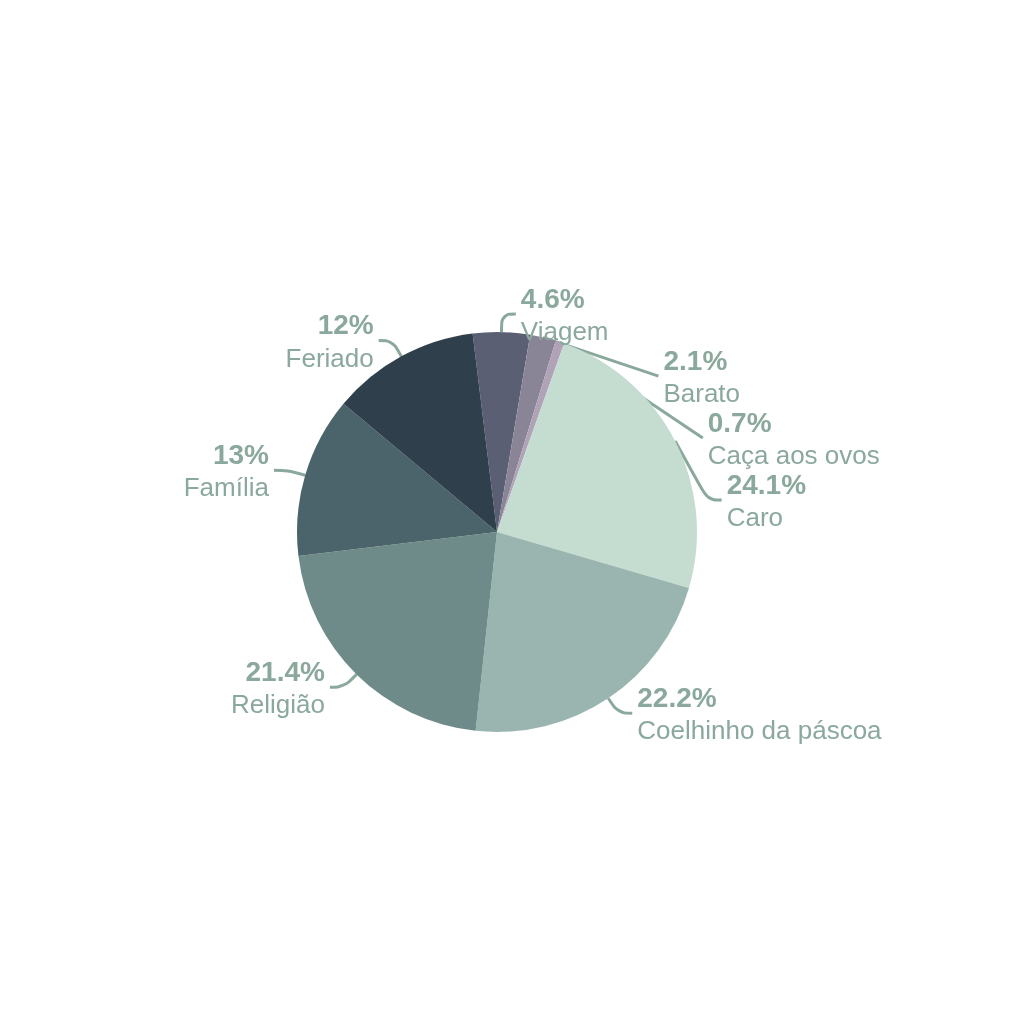 Image resolution: width=1024 pixels, height=1024 pixels. Describe the element at coordinates (793, 455) in the screenshot. I see `slice-label: Caça aos ovos` at that location.